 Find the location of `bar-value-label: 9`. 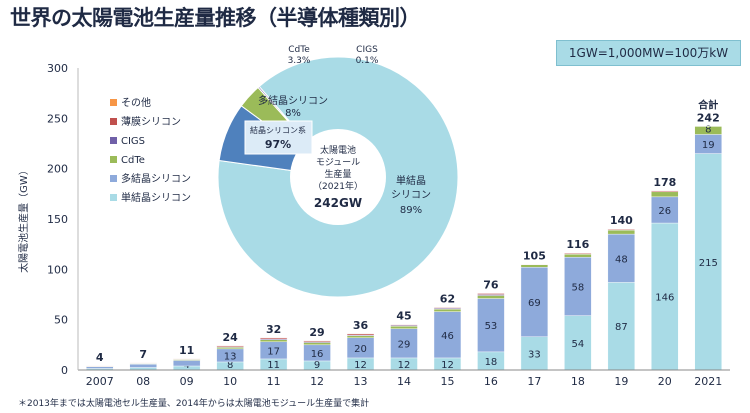

bar-value-label: 9 is located at coordinates (317, 365).